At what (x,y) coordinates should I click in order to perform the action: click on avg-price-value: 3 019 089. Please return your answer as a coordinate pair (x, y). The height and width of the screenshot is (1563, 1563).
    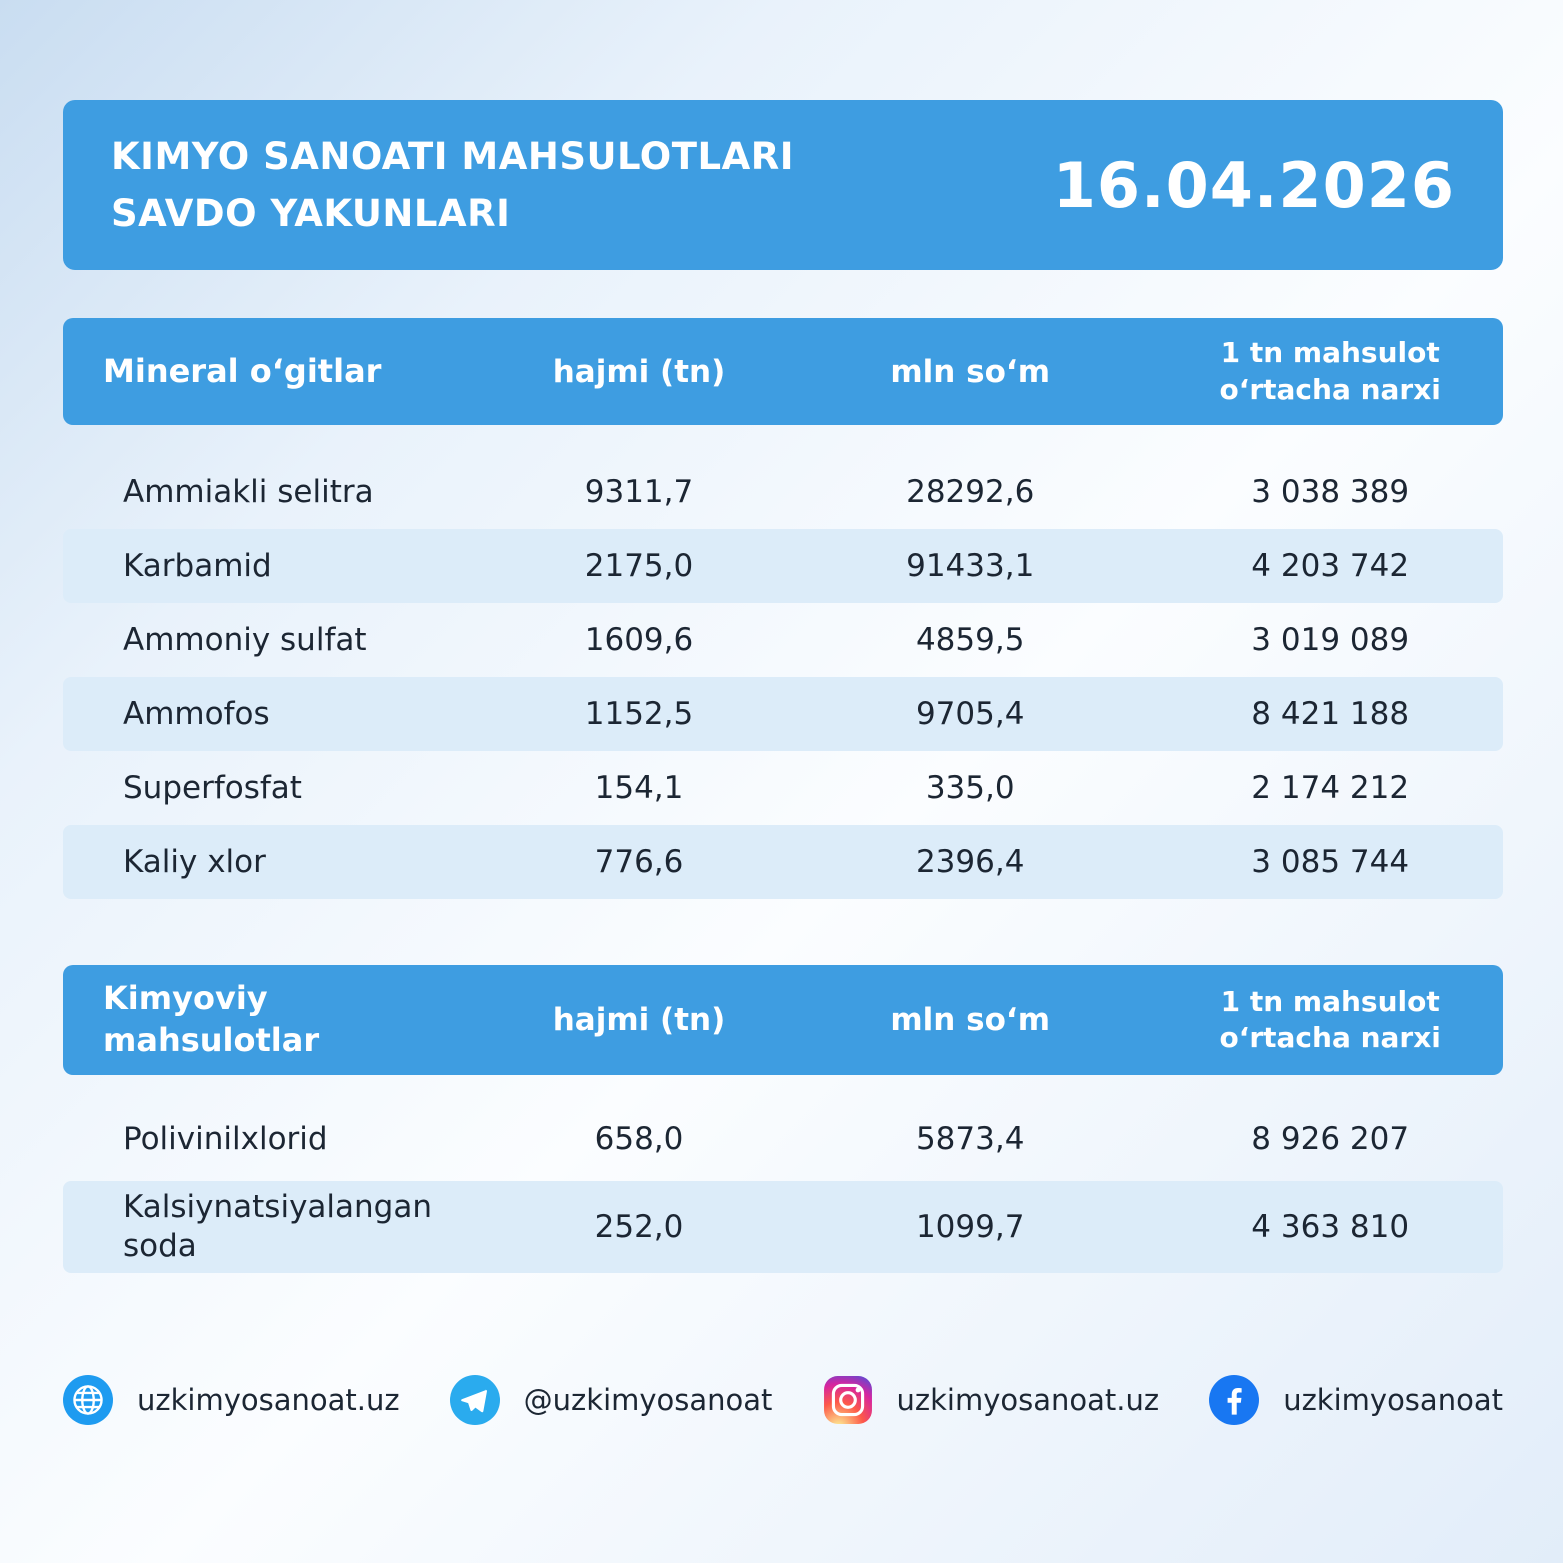
    Looking at the image, I should click on (1330, 640).